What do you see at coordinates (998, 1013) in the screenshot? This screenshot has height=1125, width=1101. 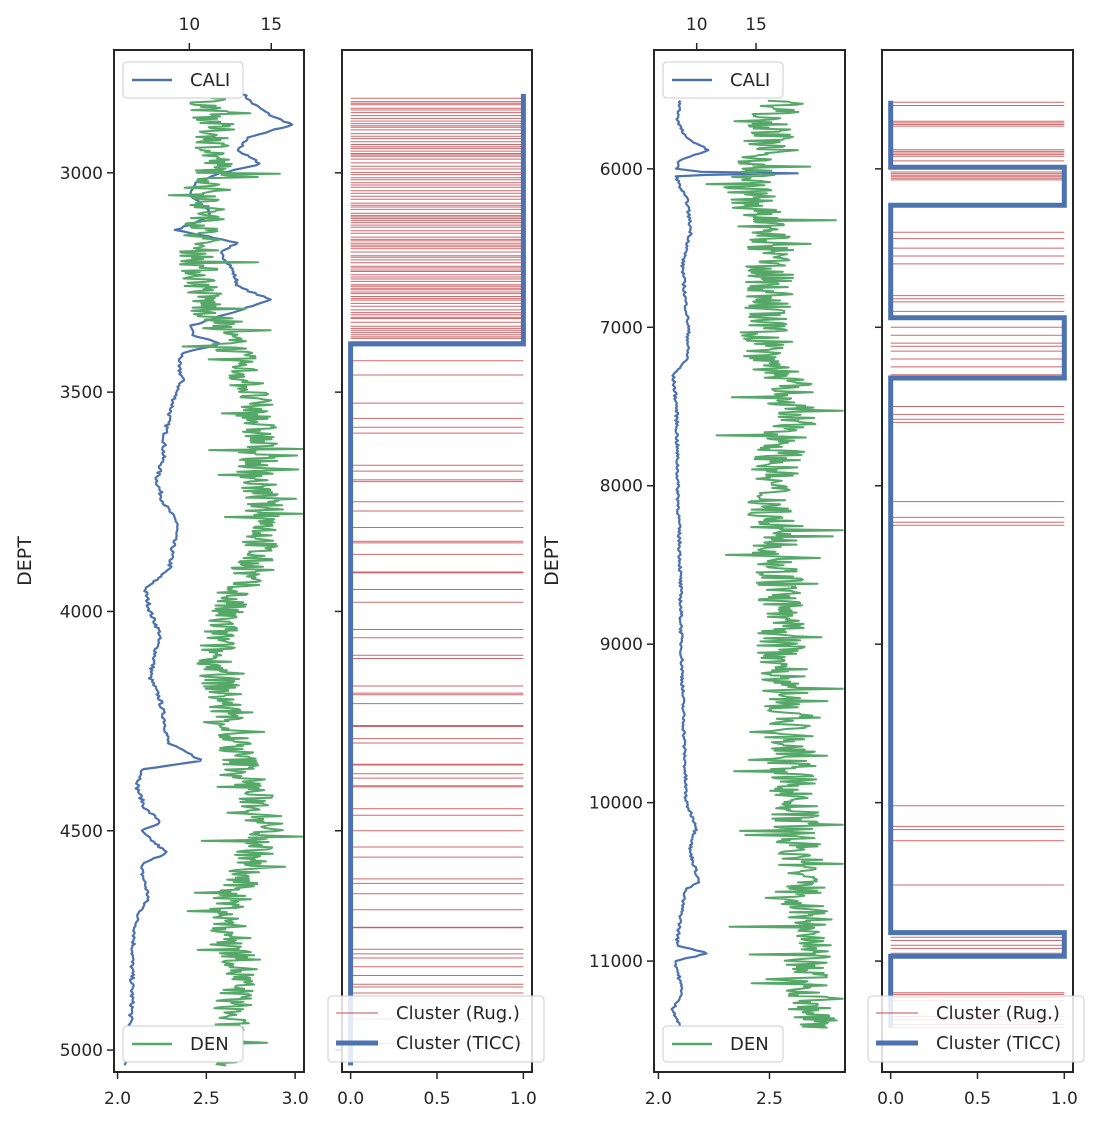 I see `right-rug-legend-label: Cluster (Rug.)` at bounding box center [998, 1013].